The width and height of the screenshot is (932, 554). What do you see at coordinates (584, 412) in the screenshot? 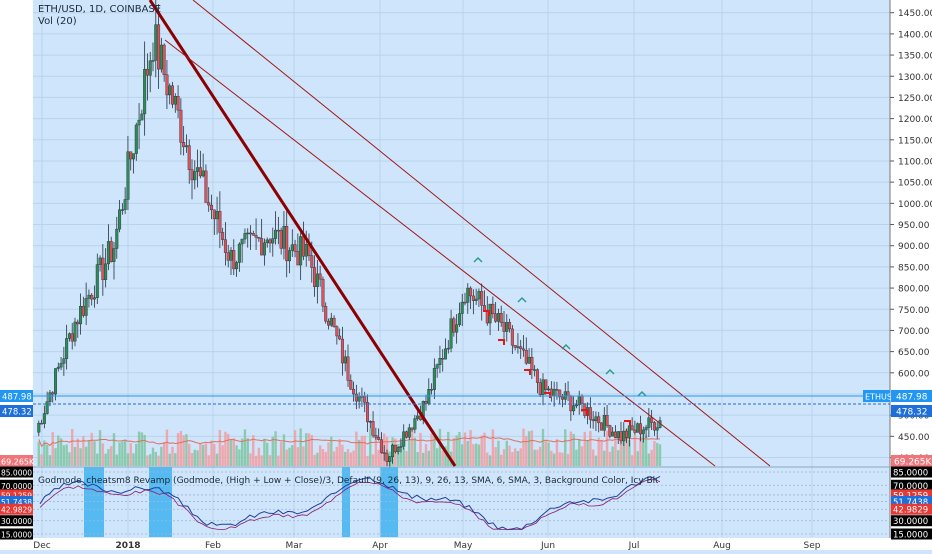
I see `pivot-low-marker` at bounding box center [584, 412].